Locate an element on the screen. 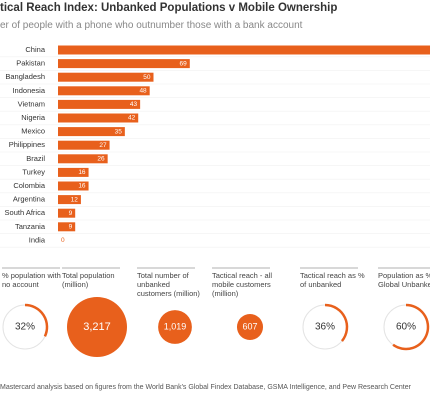  y-tick-label: Tanzania is located at coordinates (30, 226).